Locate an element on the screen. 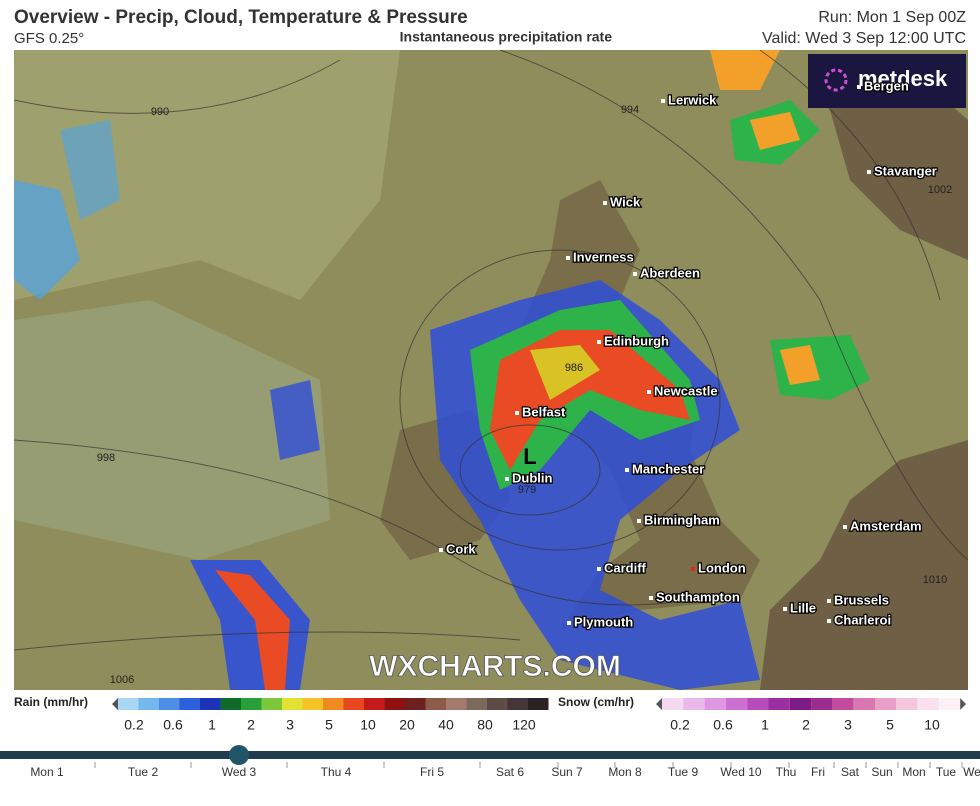 This screenshot has height=806, width=980. model: GFS 0.25° is located at coordinates (49, 38).